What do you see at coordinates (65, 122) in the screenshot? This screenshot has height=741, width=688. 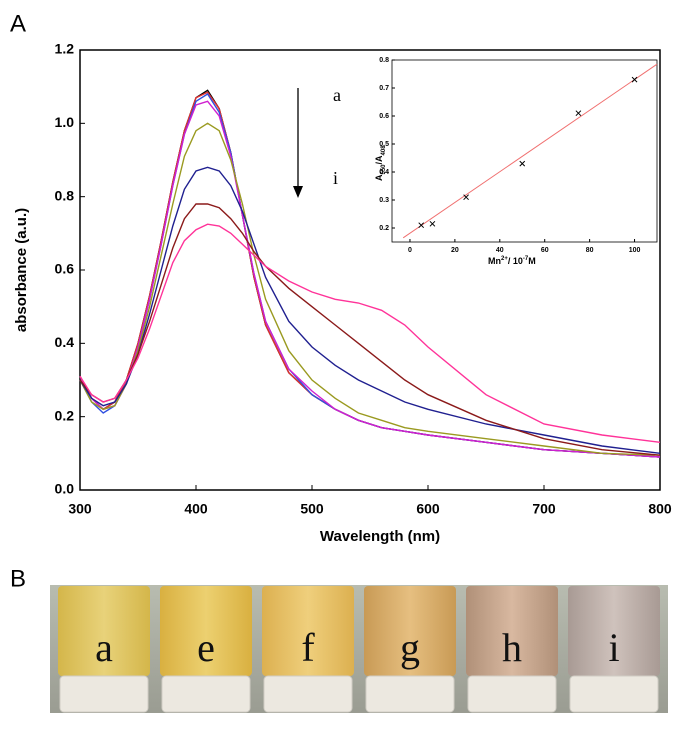 I see `y-tick-label: 1.0` at bounding box center [65, 122].